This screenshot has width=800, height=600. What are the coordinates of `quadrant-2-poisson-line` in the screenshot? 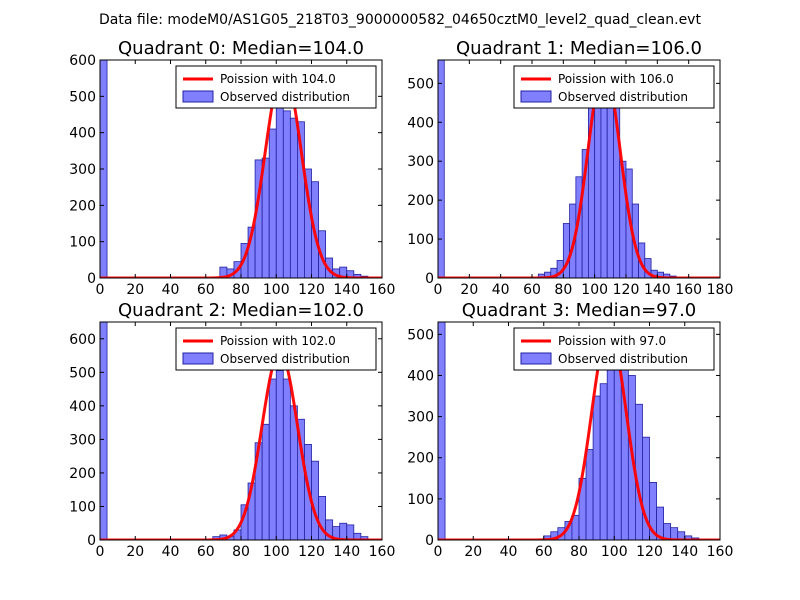 It's located at (241, 445).